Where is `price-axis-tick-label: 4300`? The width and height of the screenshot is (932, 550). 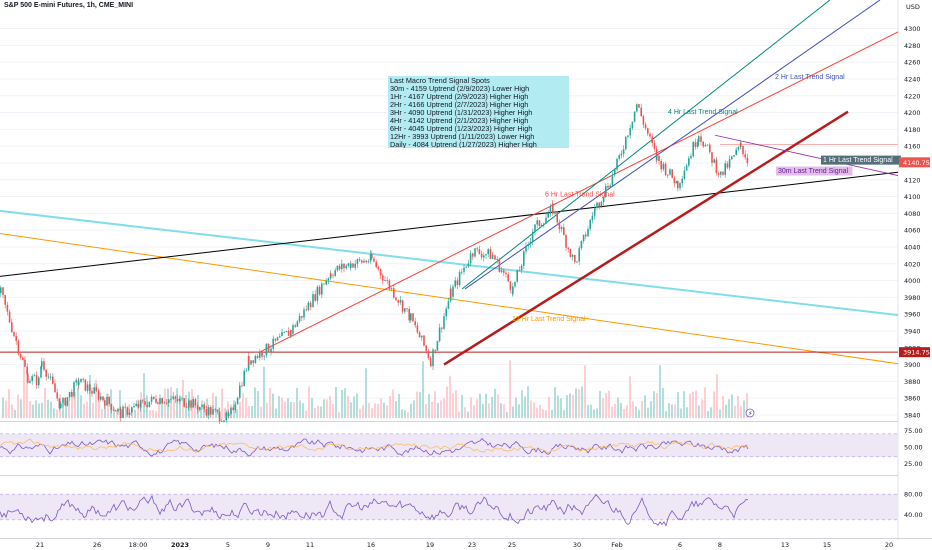 price-axis-tick-label: 4300 is located at coordinates (912, 29).